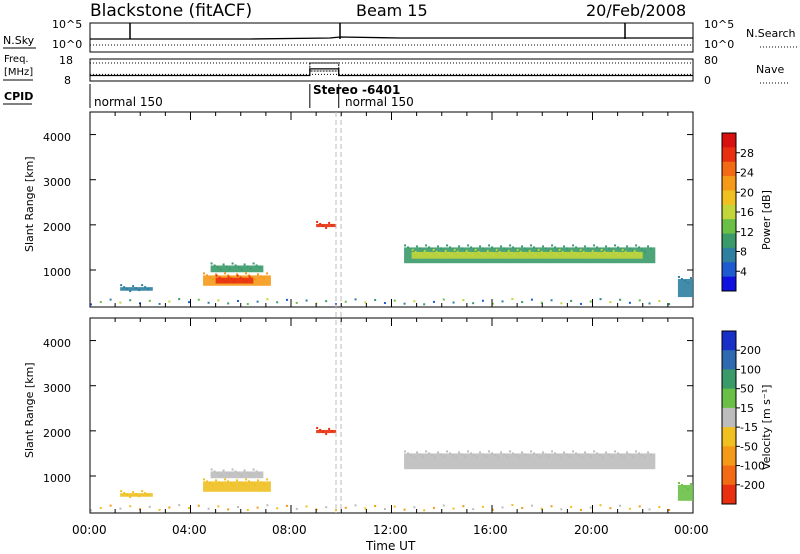 This screenshot has height=554, width=800. I want to click on cpid-segments, so click(214, 96).